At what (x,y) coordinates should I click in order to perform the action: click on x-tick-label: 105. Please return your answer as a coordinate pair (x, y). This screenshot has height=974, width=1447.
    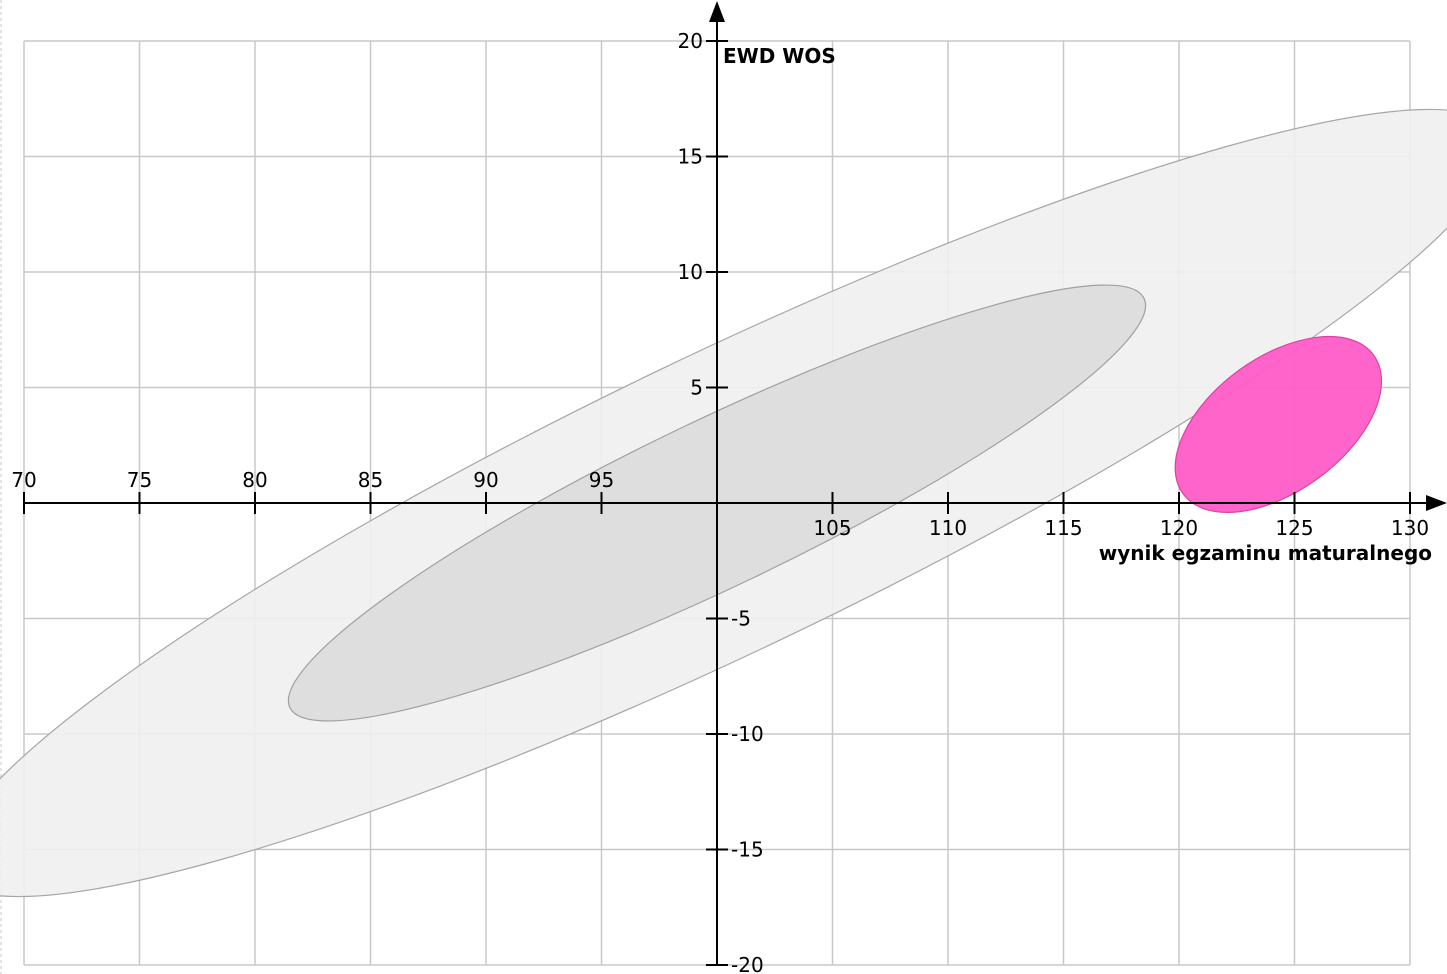
    Looking at the image, I should click on (832, 528).